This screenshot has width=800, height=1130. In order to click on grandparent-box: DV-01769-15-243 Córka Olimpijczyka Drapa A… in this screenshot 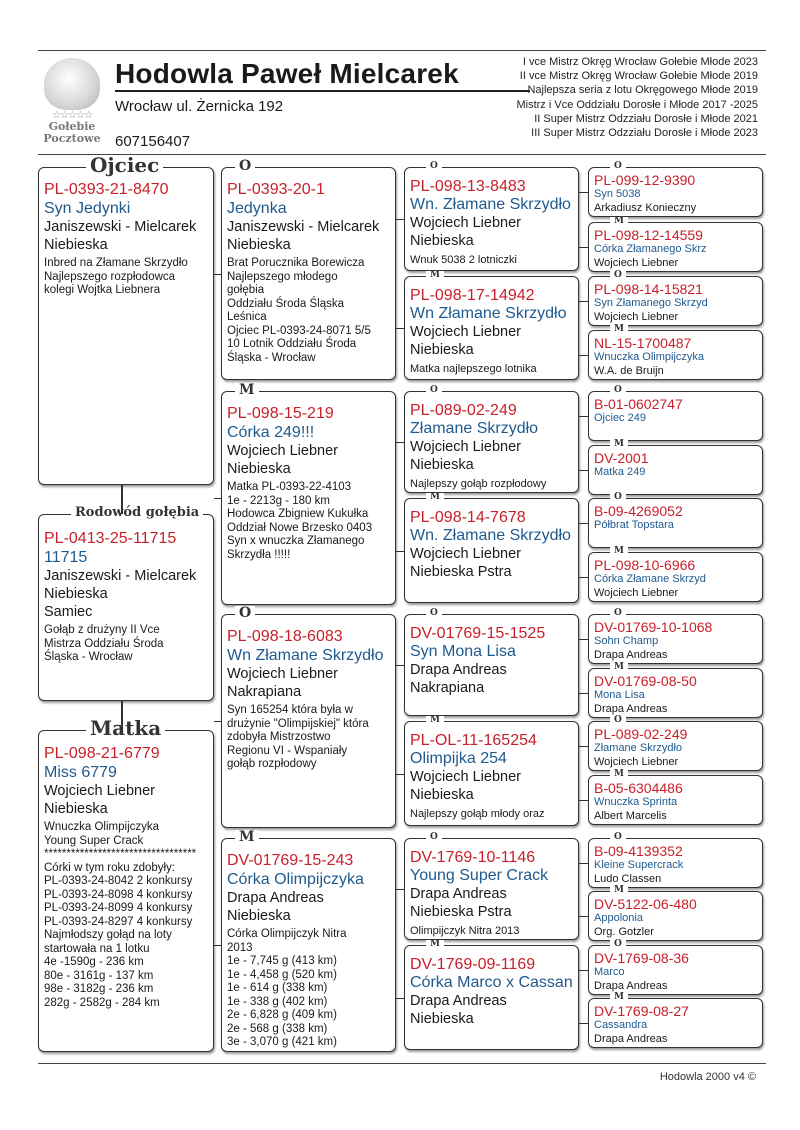, I will do `click(308, 945)`.